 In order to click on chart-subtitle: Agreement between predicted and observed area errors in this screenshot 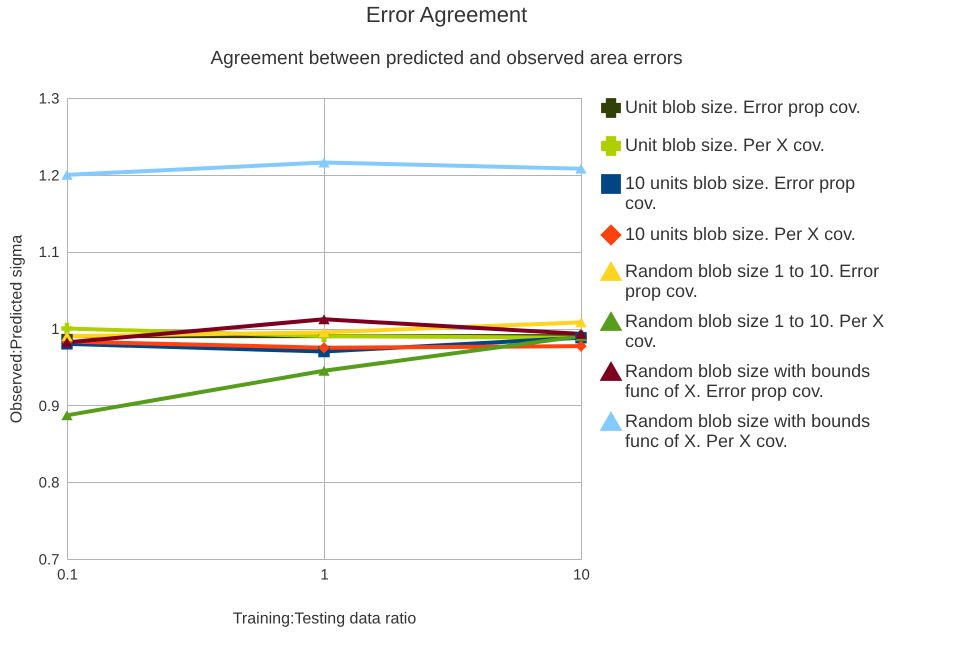, I will do `click(446, 58)`.